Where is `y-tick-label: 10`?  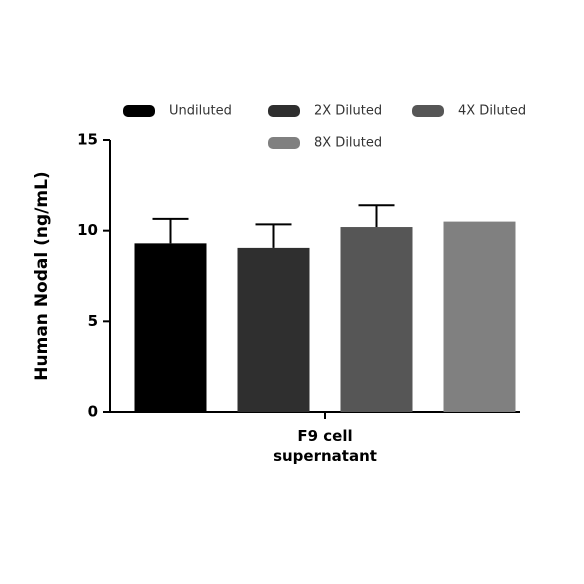
y-tick-label: 10 is located at coordinates (87, 230).